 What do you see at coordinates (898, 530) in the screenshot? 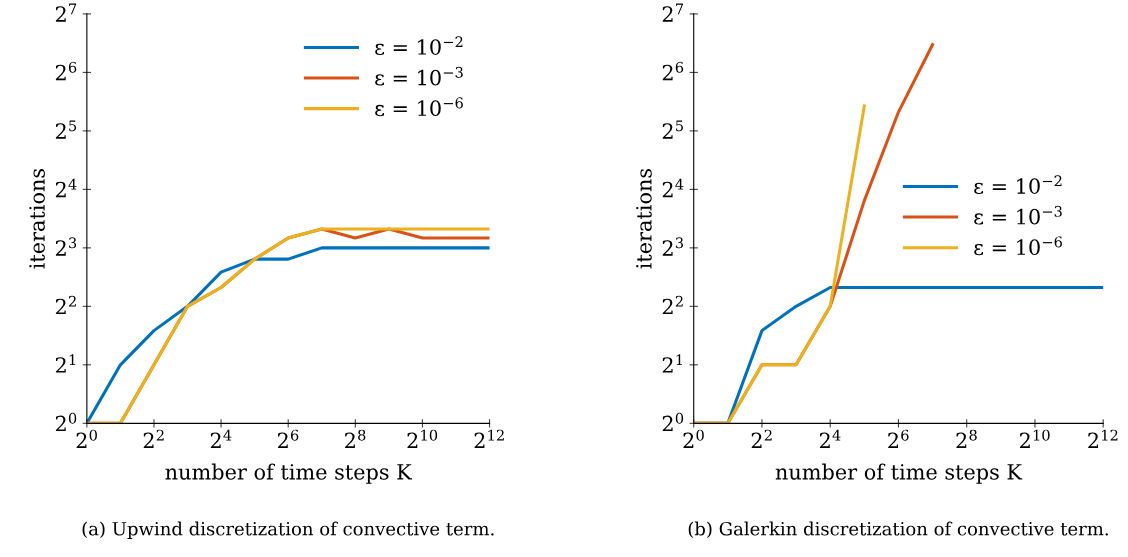
I see `text: (b) Galerkin discretization of convective term.` at bounding box center [898, 530].